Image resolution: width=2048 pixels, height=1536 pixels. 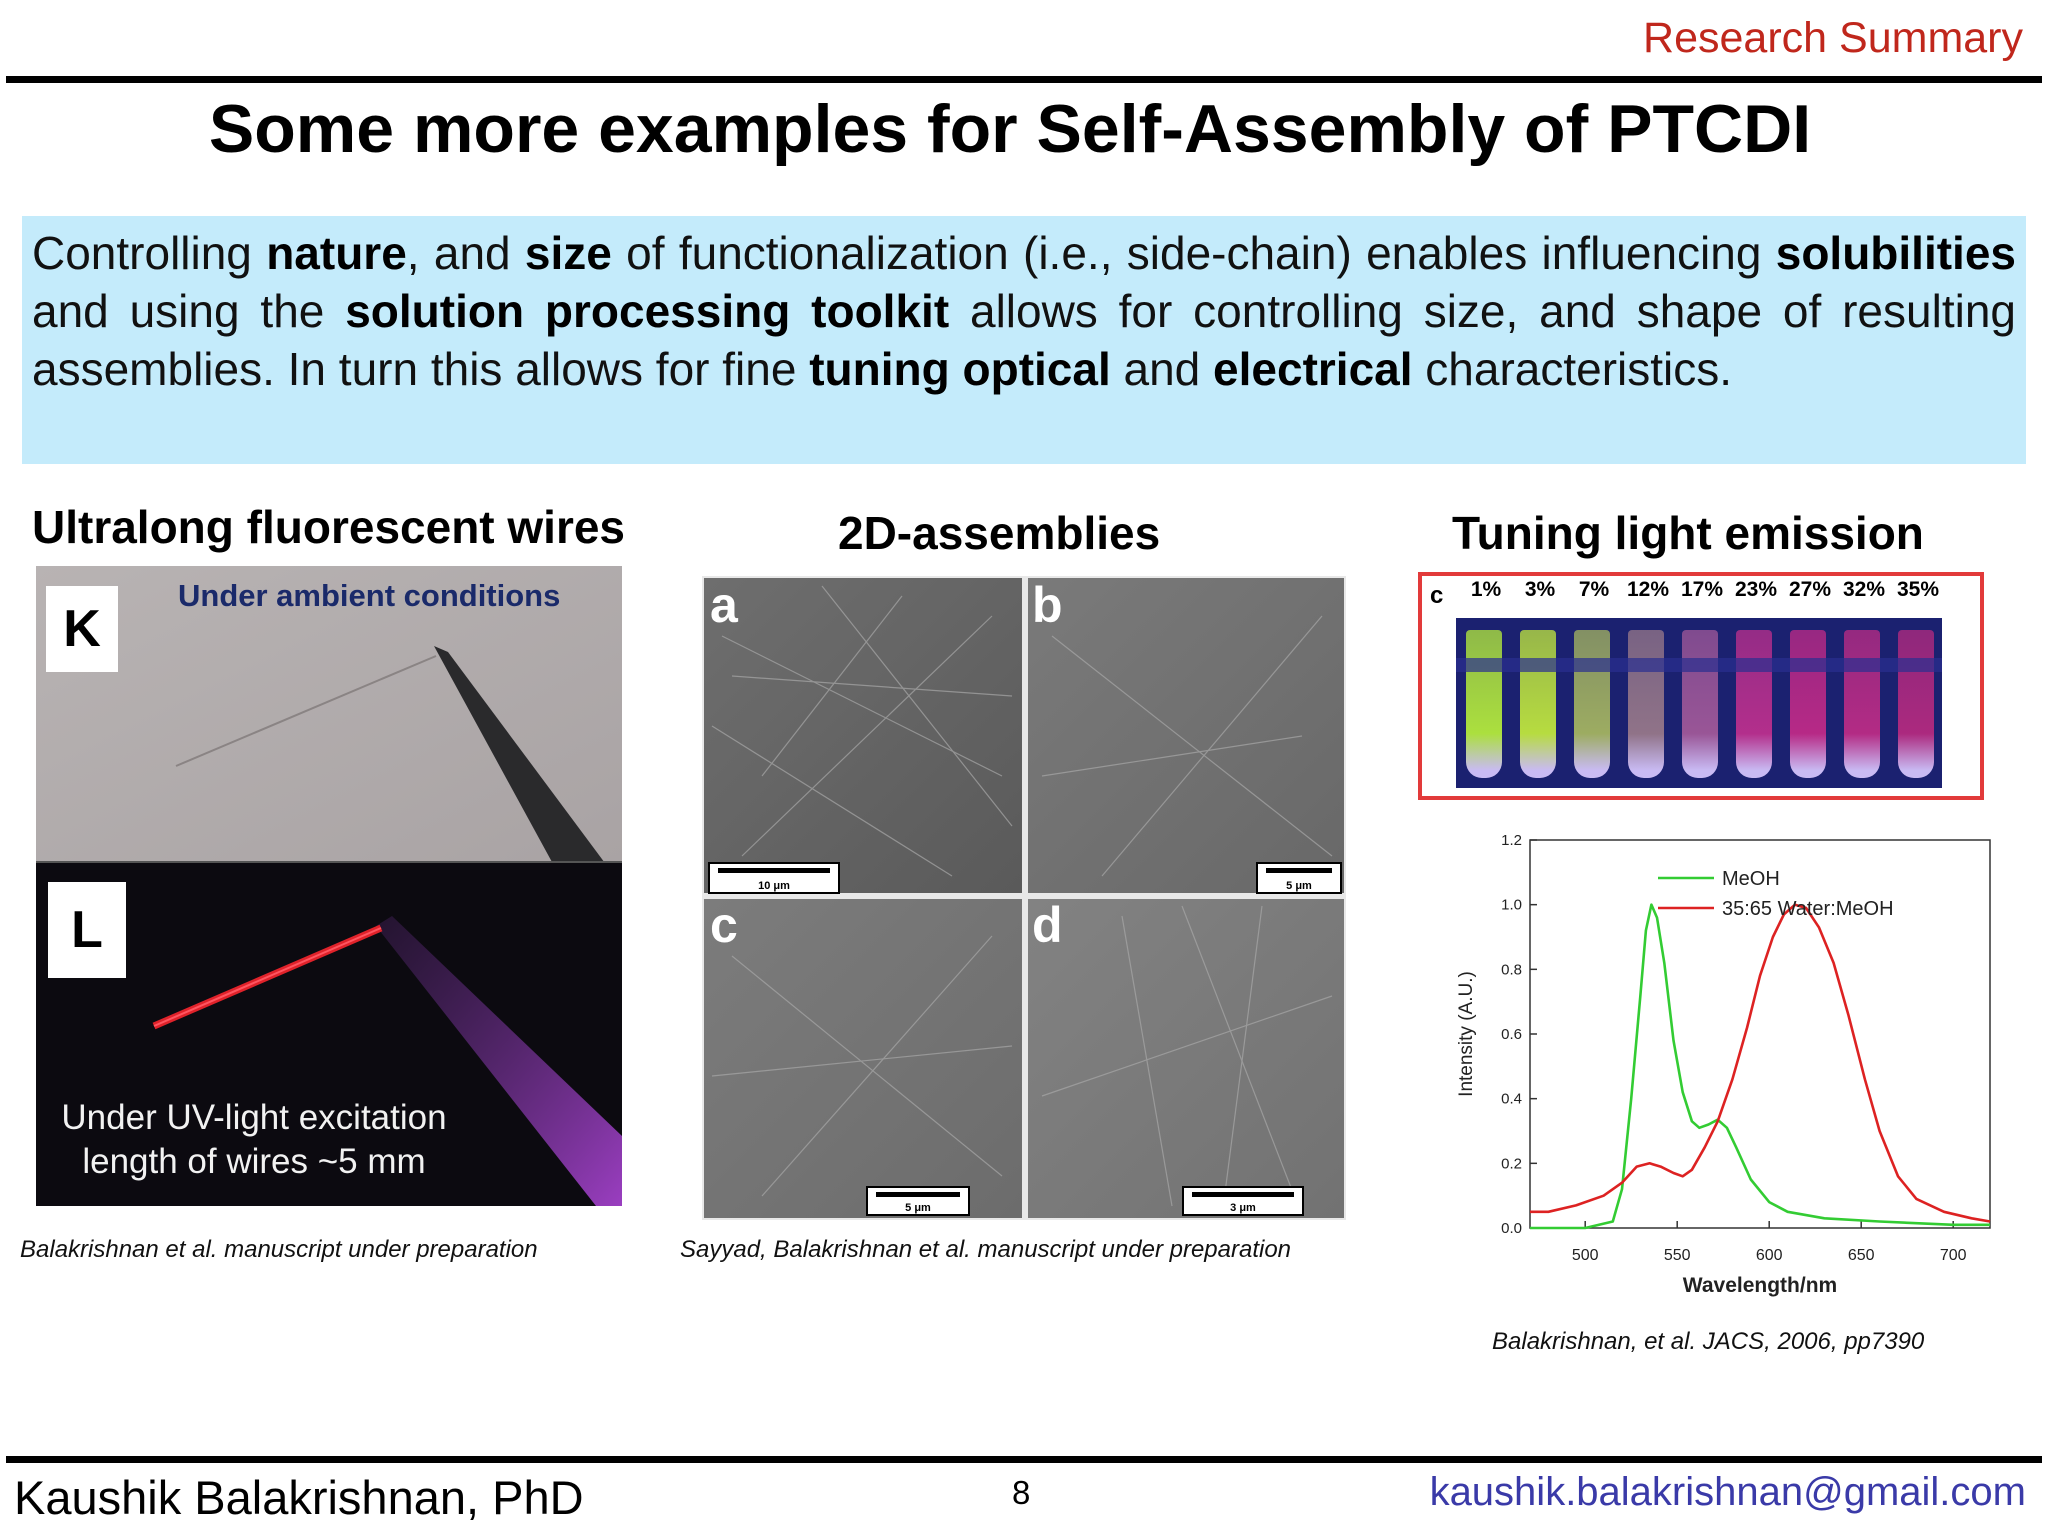 I want to click on sem-label-a: a, so click(x=724, y=605).